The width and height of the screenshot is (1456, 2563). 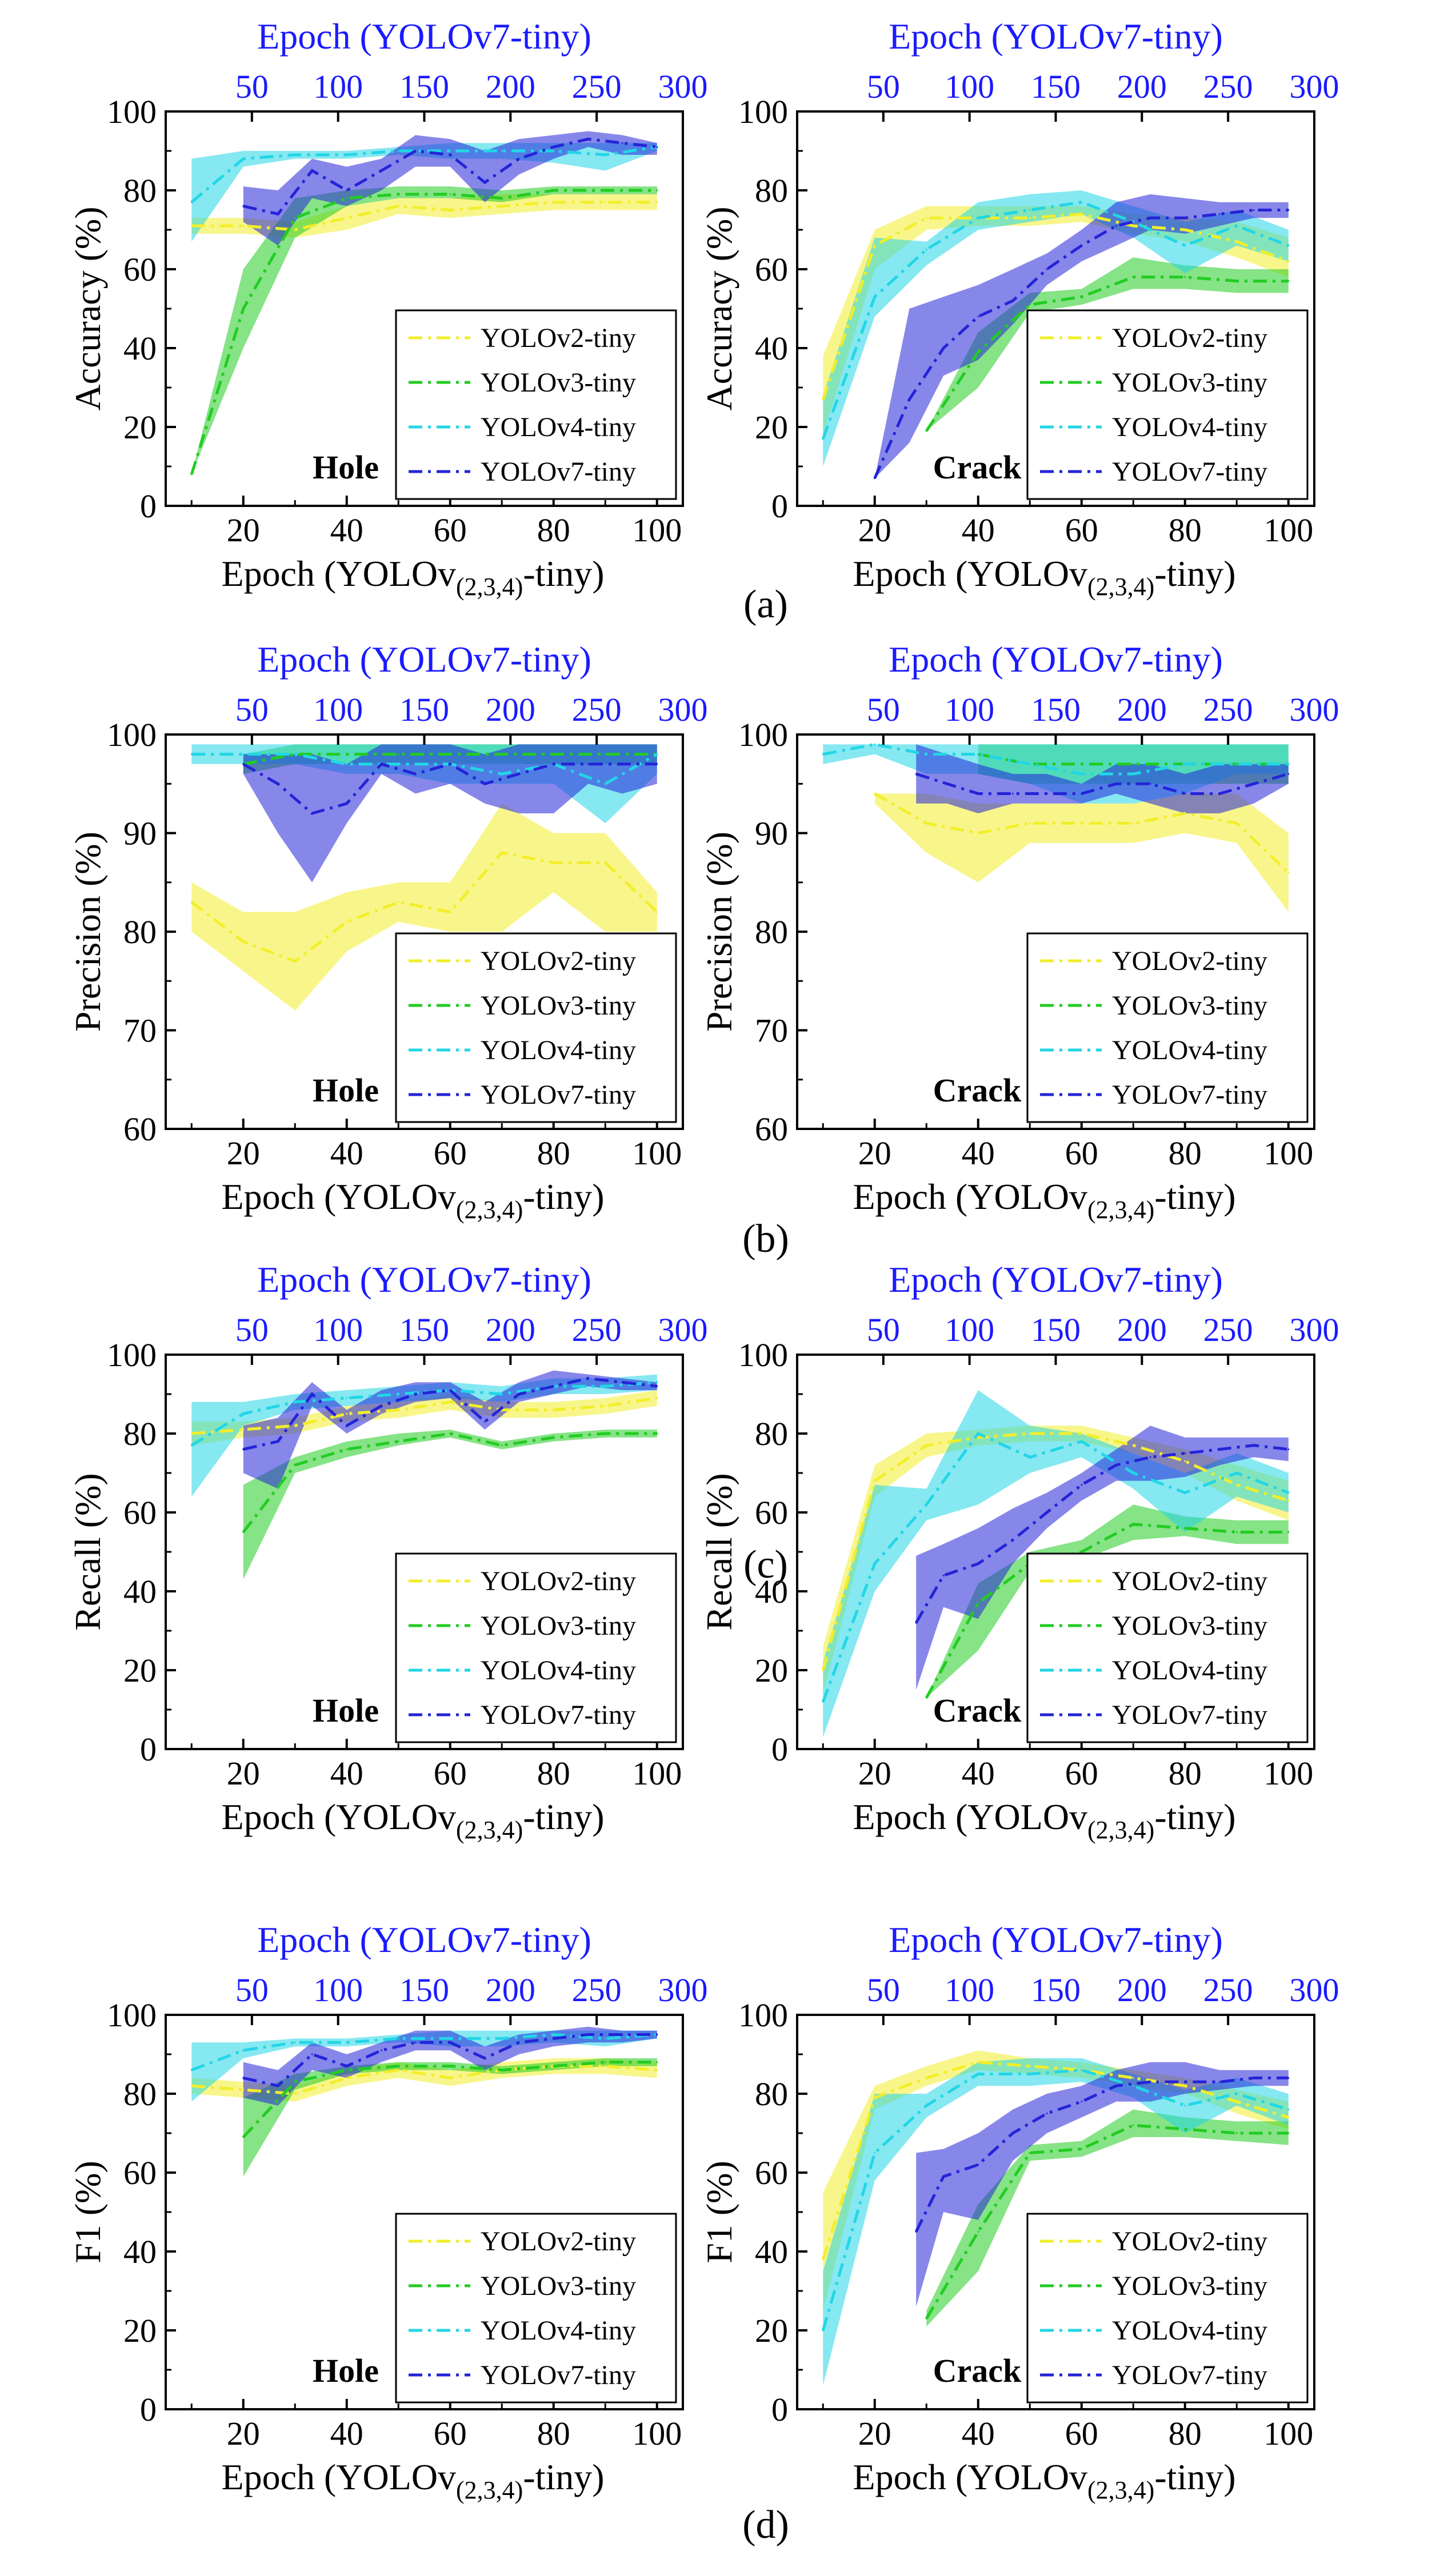 What do you see at coordinates (424, 1329) in the screenshot?
I see `top-tick-label: 150` at bounding box center [424, 1329].